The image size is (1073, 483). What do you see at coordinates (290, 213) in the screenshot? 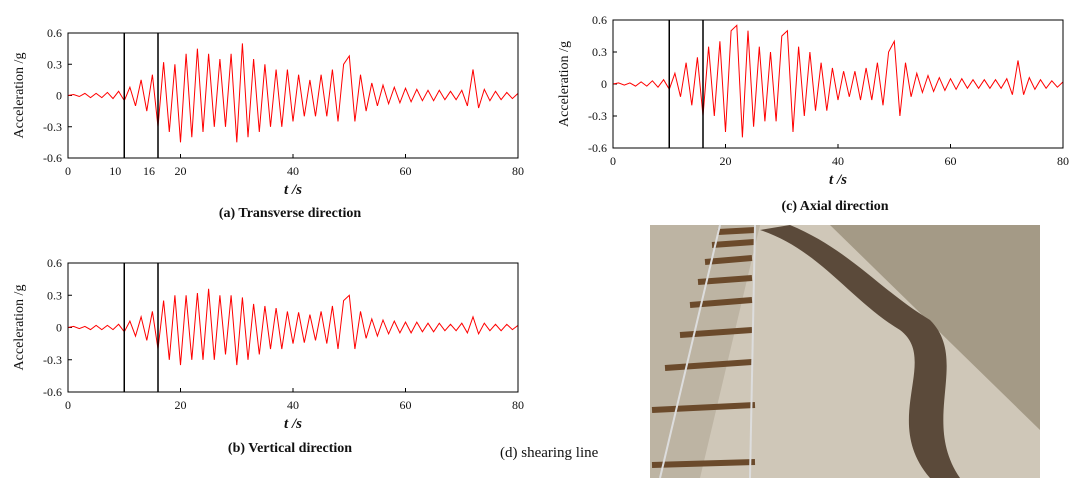
I see `caption: (a) Transverse direction` at bounding box center [290, 213].